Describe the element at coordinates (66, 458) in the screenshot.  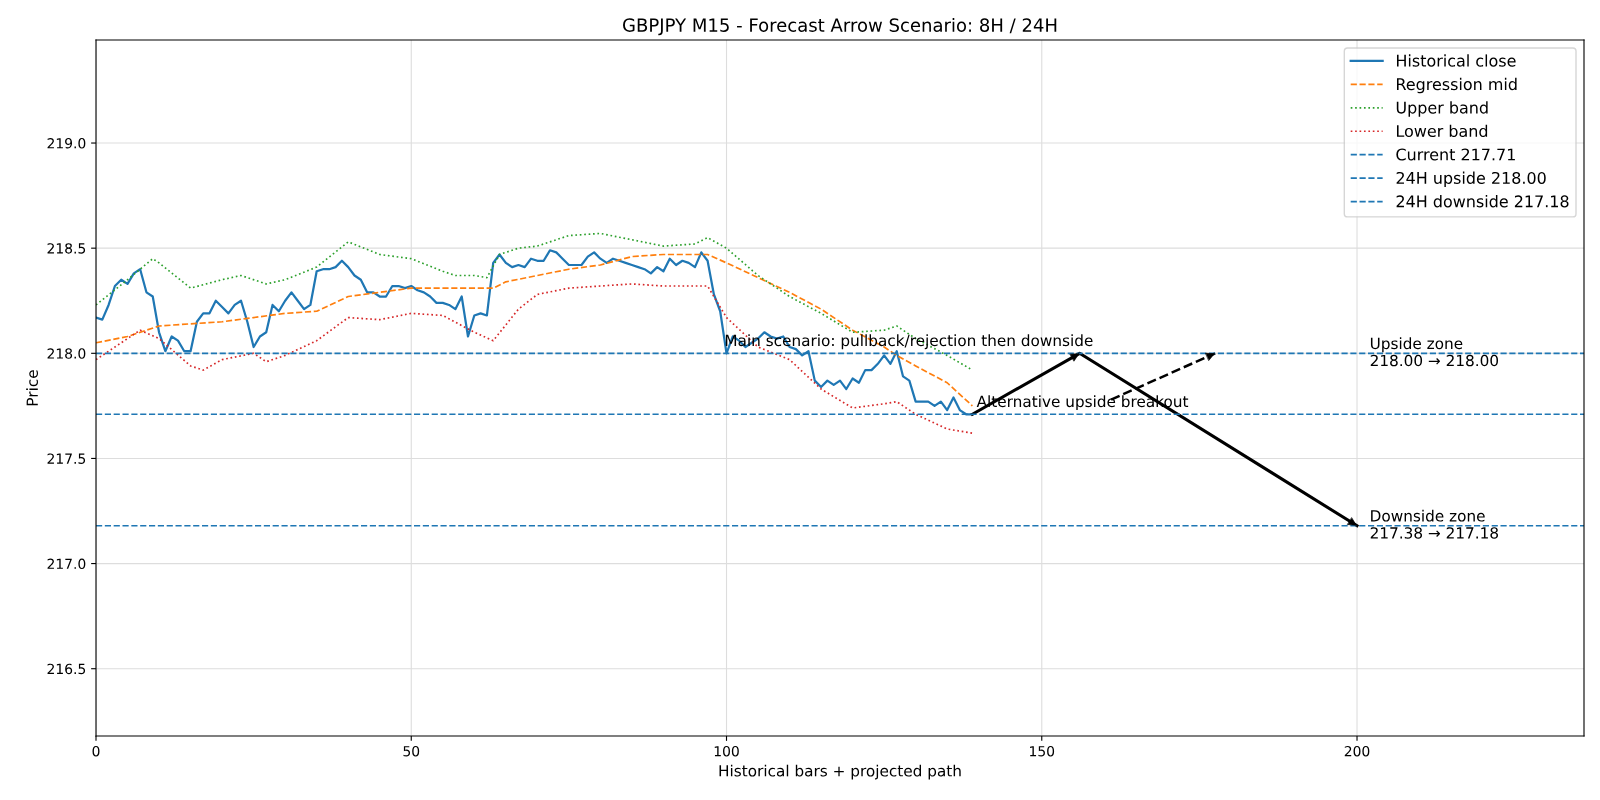
I see `y-tick-label: 217.5` at that location.